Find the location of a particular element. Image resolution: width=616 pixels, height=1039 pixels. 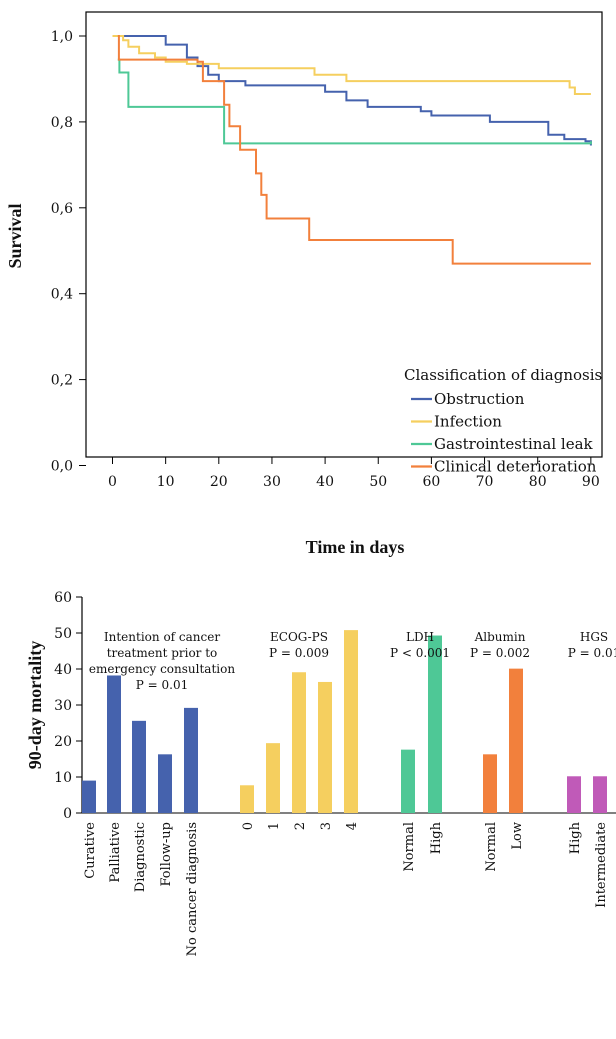

x-tick-label: 50 is located at coordinates (378, 482).